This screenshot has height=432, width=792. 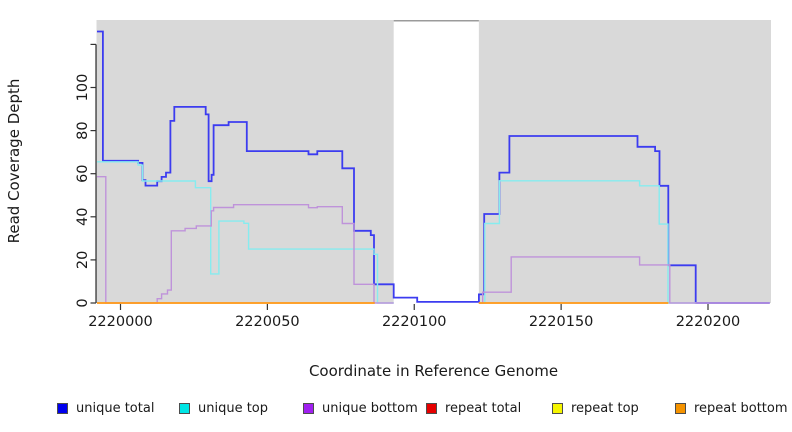 I want to click on x-tick-label: 2220150, so click(x=561, y=322).